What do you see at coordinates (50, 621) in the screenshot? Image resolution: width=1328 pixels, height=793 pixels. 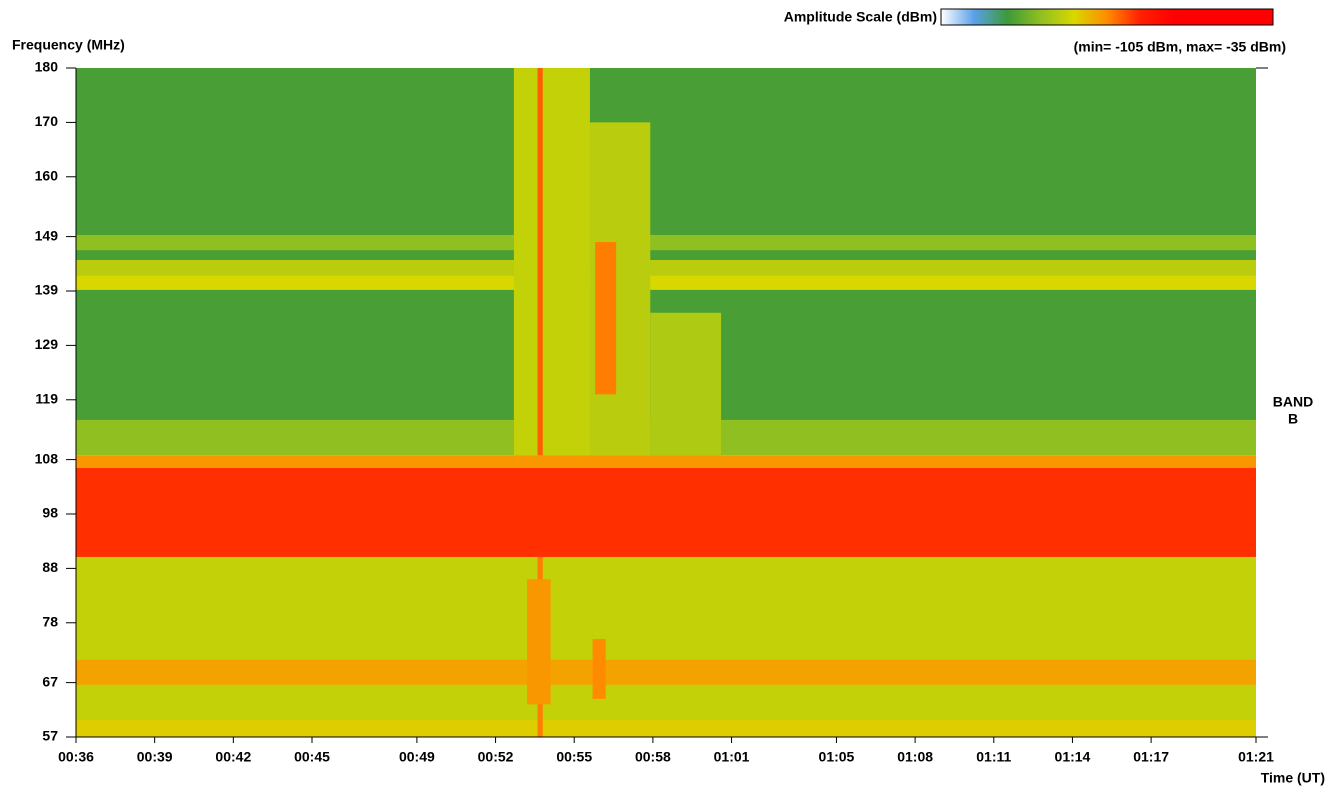 I see `y-tick-label: 78` at bounding box center [50, 621].